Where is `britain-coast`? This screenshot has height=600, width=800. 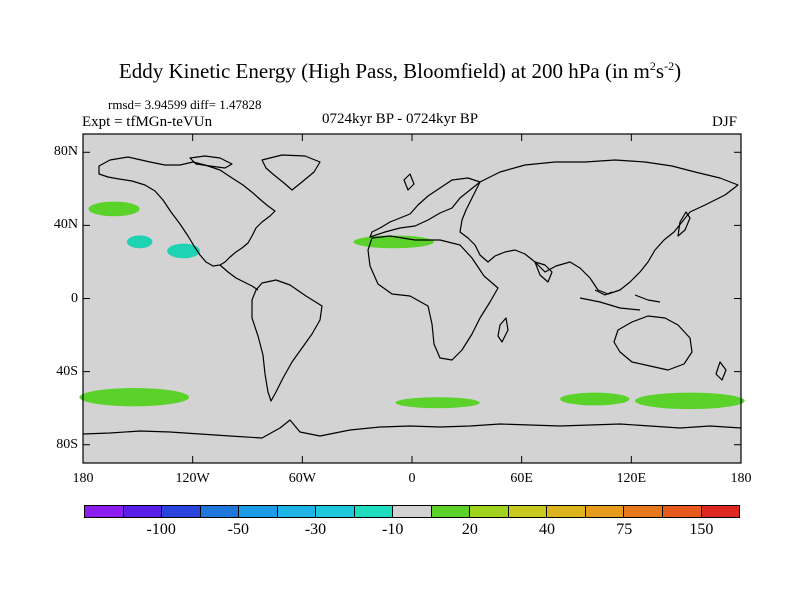 britain-coast is located at coordinates (409, 182).